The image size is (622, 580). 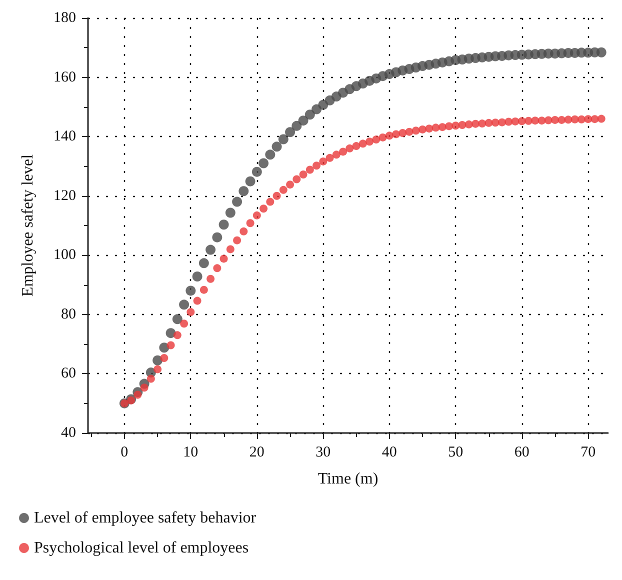 I want to click on y-tick-label: 60, so click(x=68, y=374).